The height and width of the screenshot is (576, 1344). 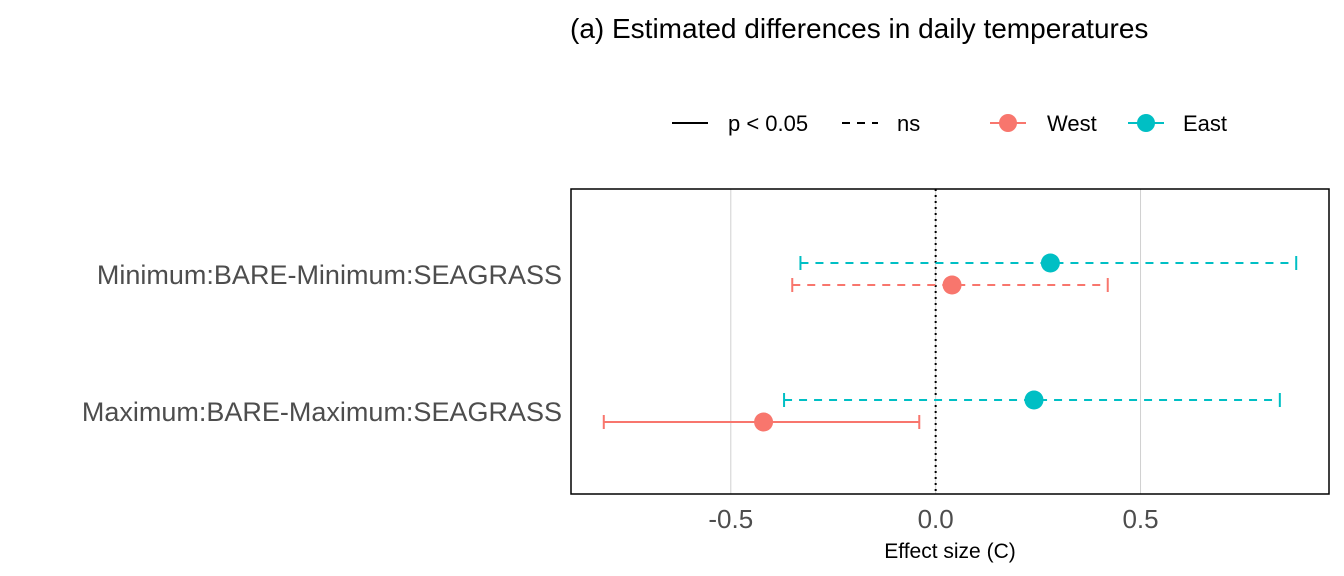 What do you see at coordinates (768, 123) in the screenshot?
I see `legend-label-significant: p < 0.05` at bounding box center [768, 123].